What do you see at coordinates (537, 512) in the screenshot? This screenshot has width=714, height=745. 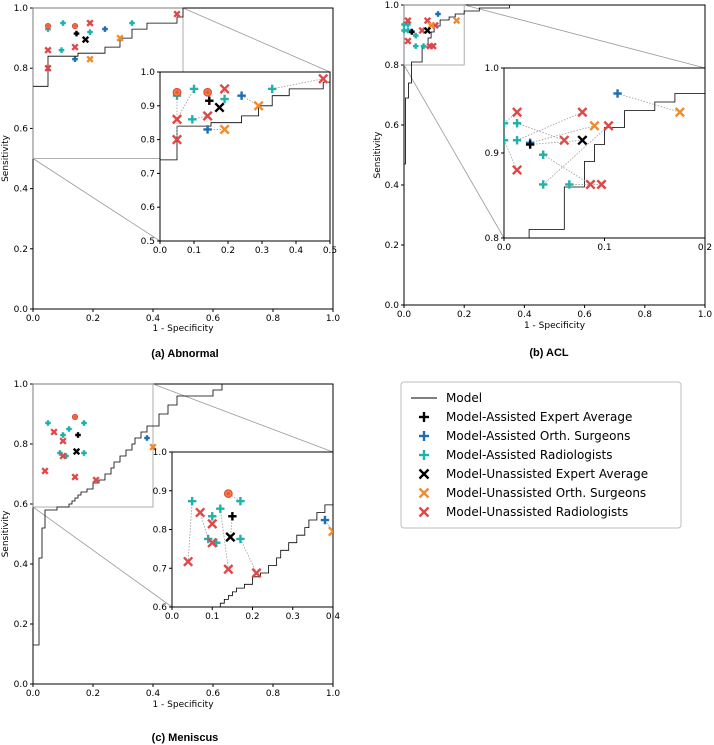 I see `legend-label-unassisted_rad: Model-Unassisted Radiologists` at bounding box center [537, 512].